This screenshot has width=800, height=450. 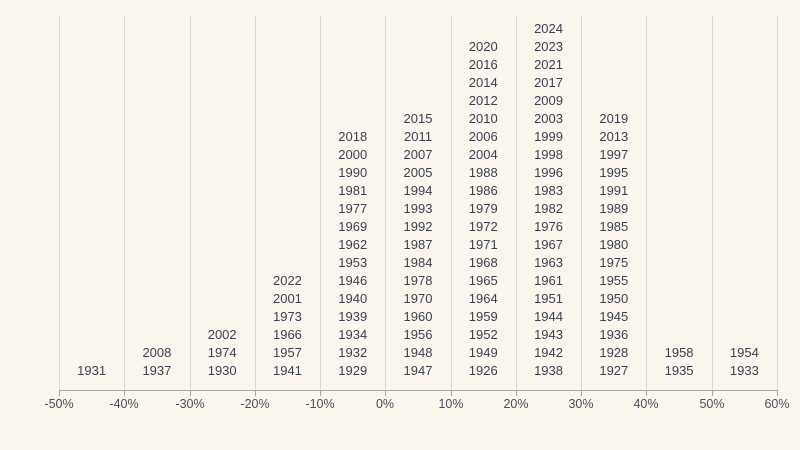 I want to click on year-label: 1982, so click(x=548, y=208).